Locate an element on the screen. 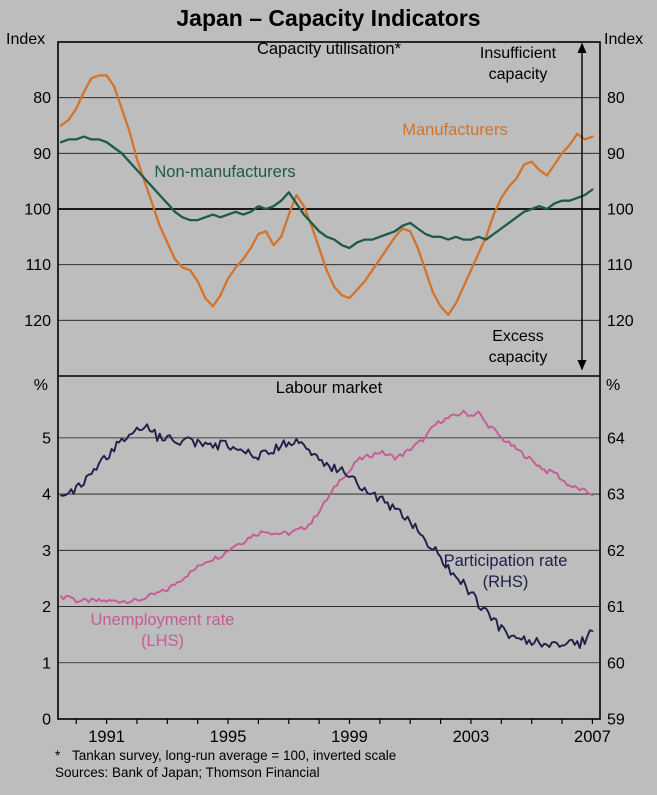 The image size is (657, 795). unemployment-rate-name: Unemployment rate is located at coordinates (162, 620).